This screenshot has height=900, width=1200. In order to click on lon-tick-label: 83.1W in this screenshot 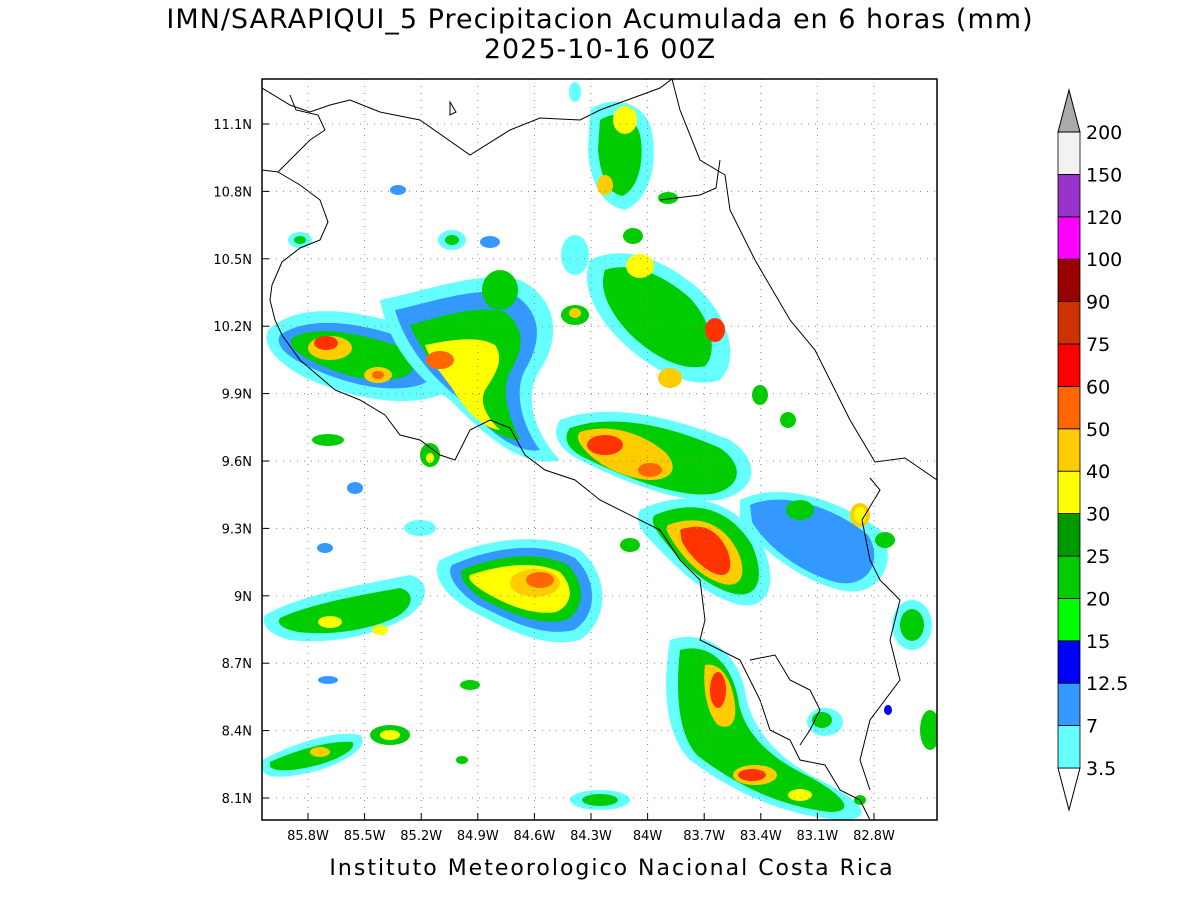, I will do `click(817, 836)`.